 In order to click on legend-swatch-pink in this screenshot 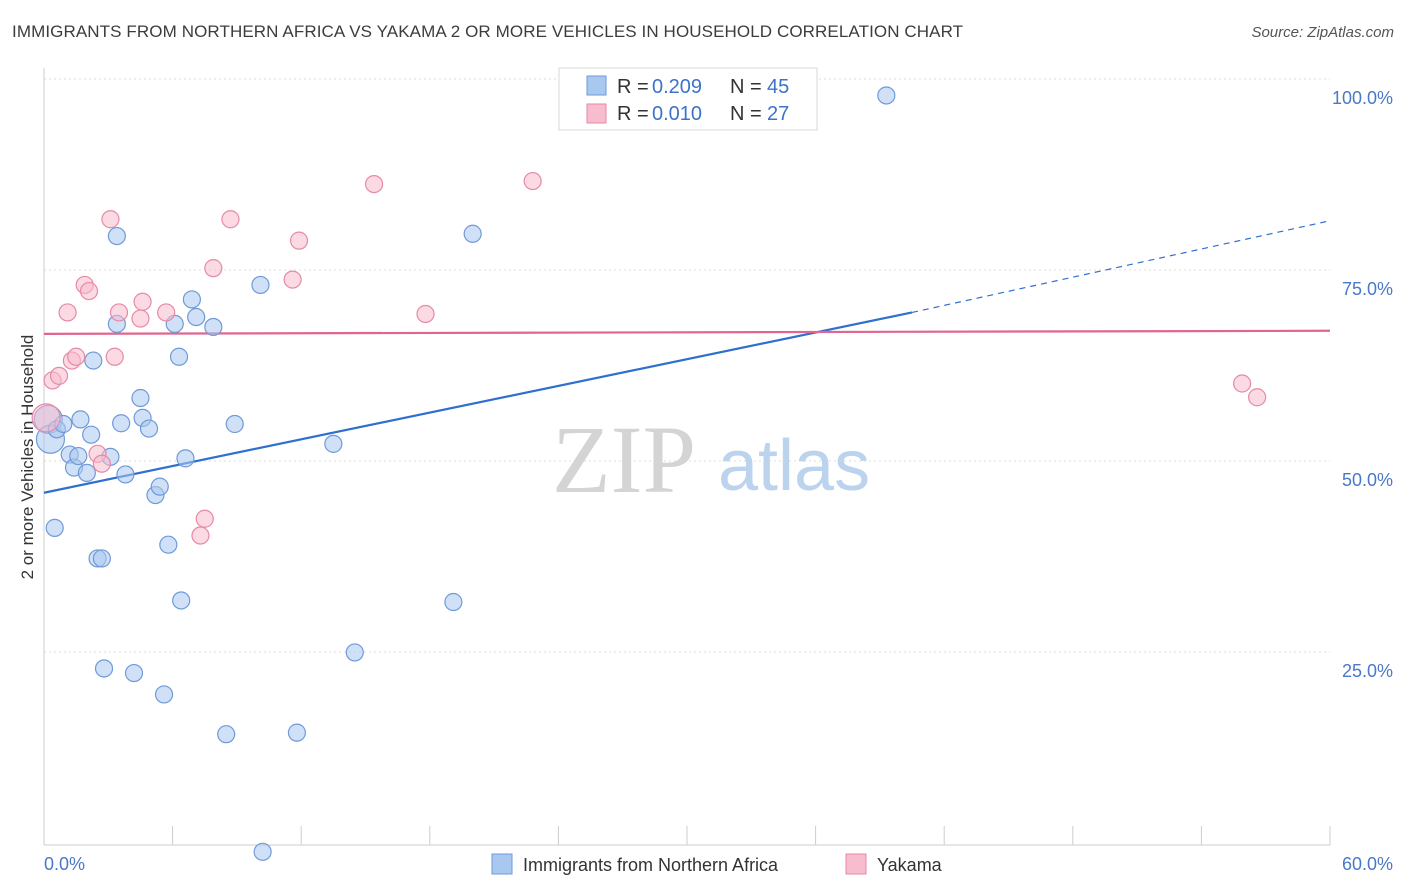, I will do `click(596, 113)`.